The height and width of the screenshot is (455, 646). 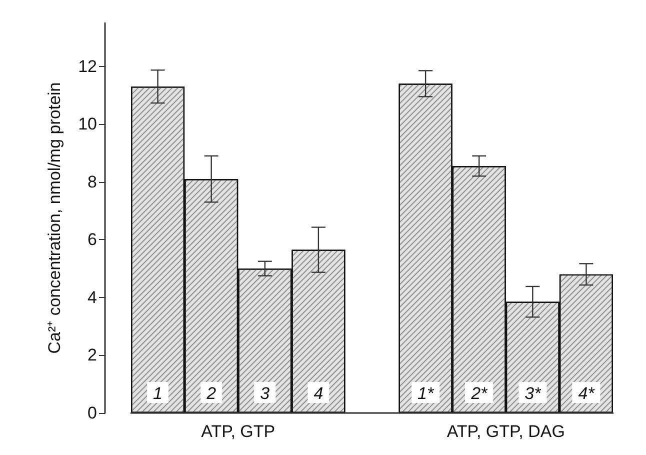 What do you see at coordinates (87, 66) in the screenshot?
I see `y-tick-label: 12` at bounding box center [87, 66].